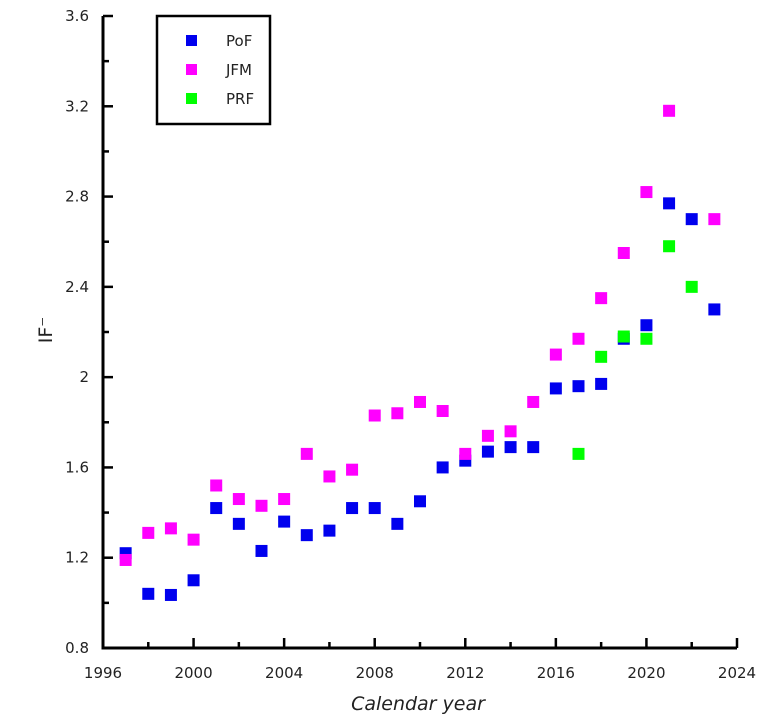 Image resolution: width=769 pixels, height=728 pixels. What do you see at coordinates (77, 16) in the screenshot?
I see `y-tick-label: 3.6` at bounding box center [77, 16].